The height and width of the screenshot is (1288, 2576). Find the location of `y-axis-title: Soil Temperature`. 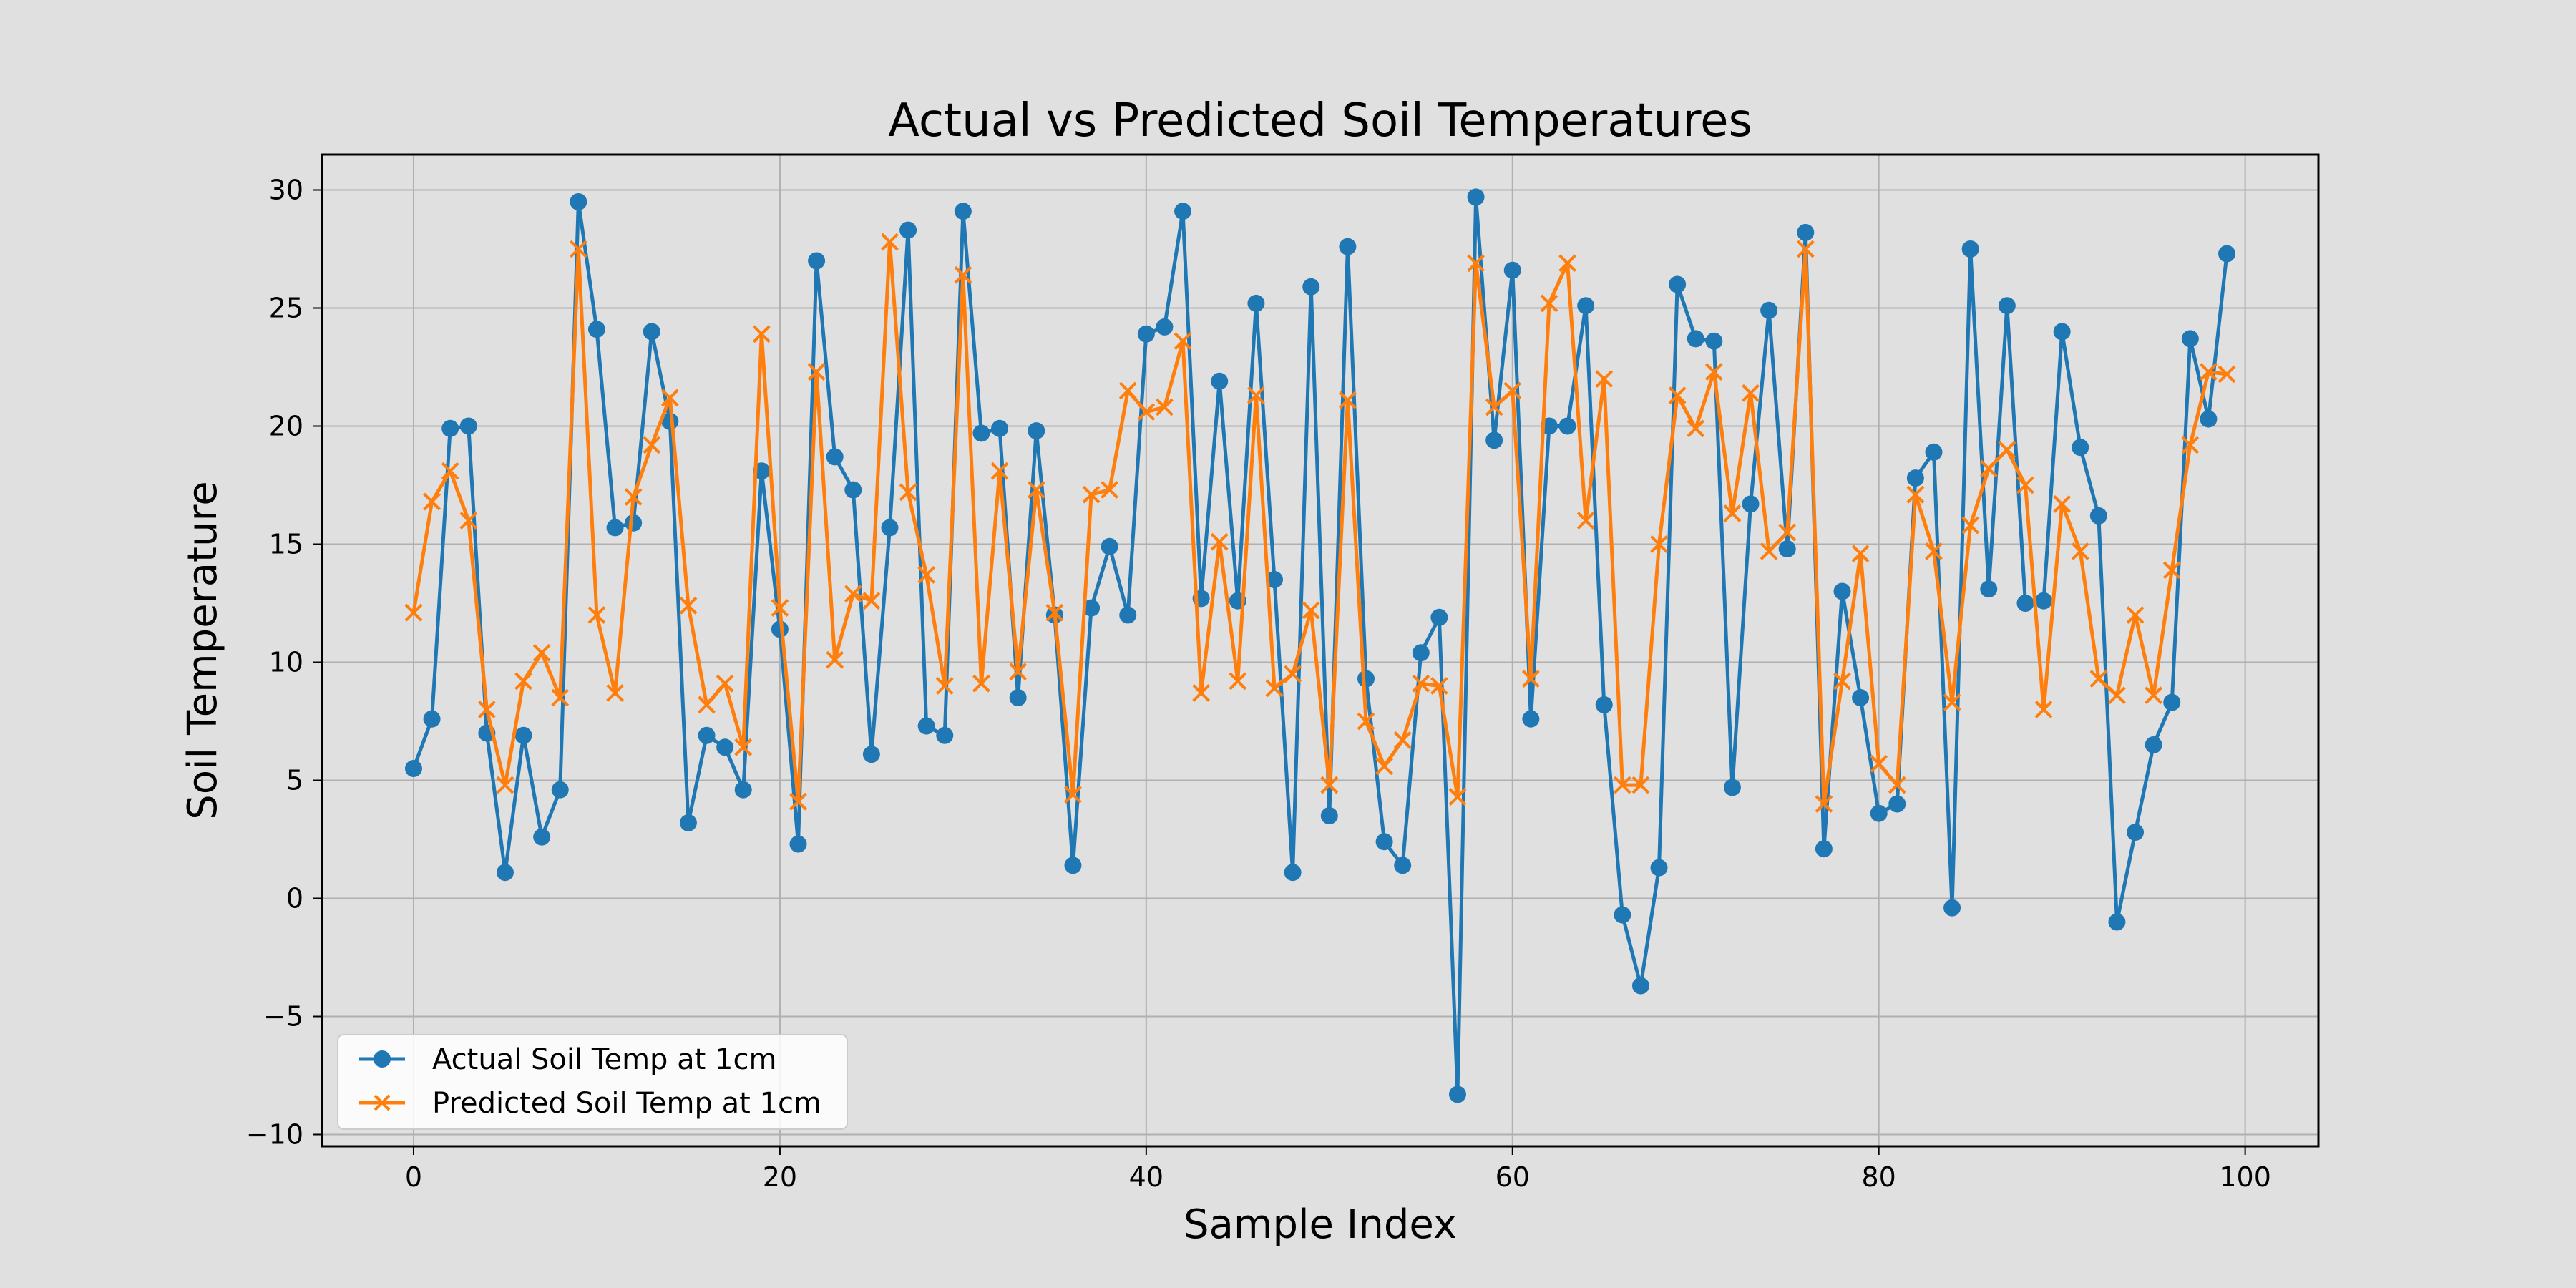

y-axis-title: Soil Temperature is located at coordinates (203, 650).